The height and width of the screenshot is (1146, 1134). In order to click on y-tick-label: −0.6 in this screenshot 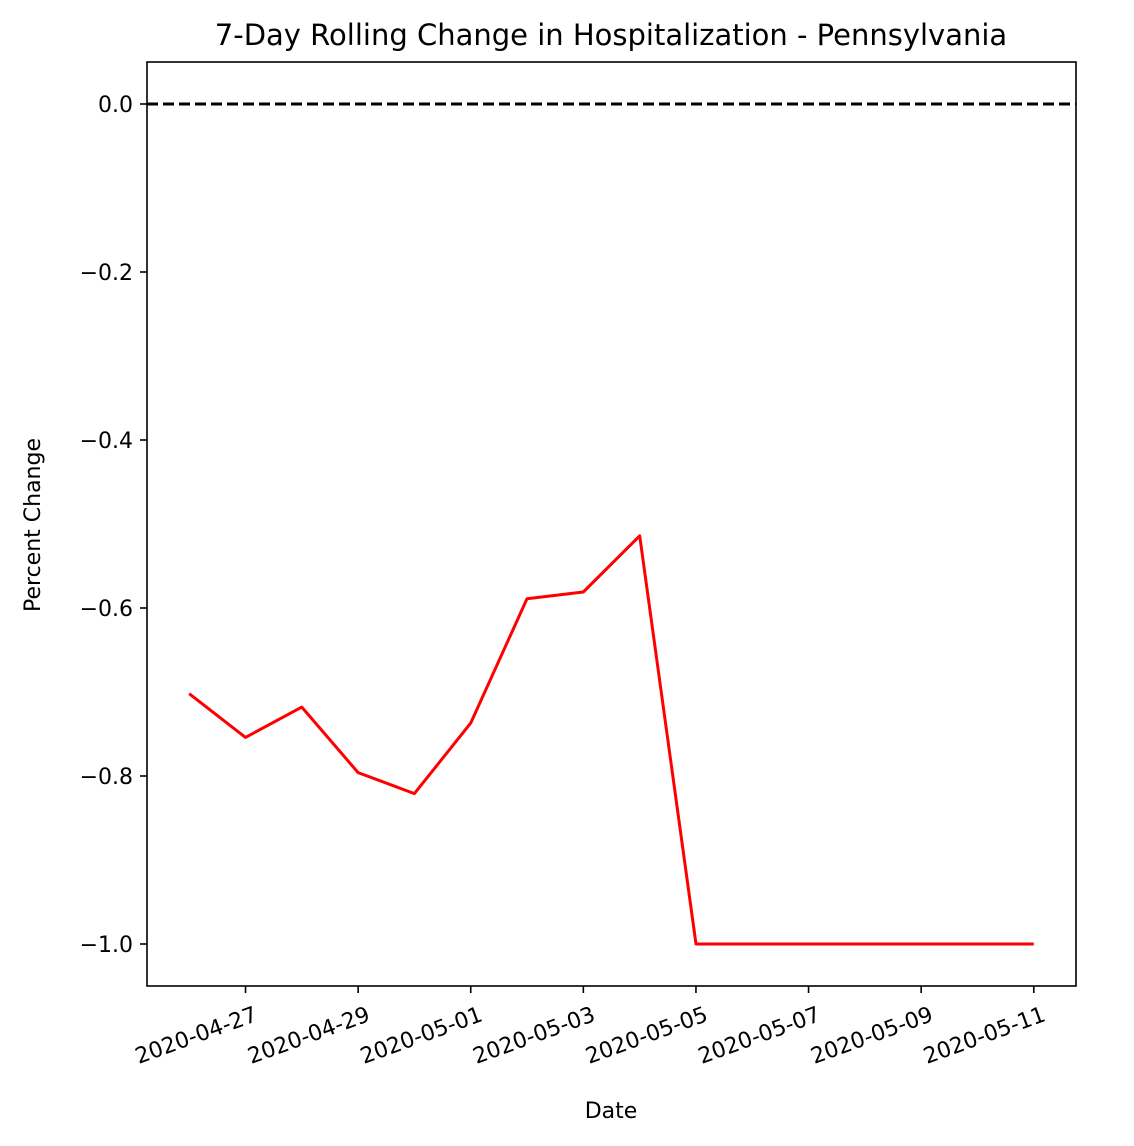, I will do `click(106, 609)`.